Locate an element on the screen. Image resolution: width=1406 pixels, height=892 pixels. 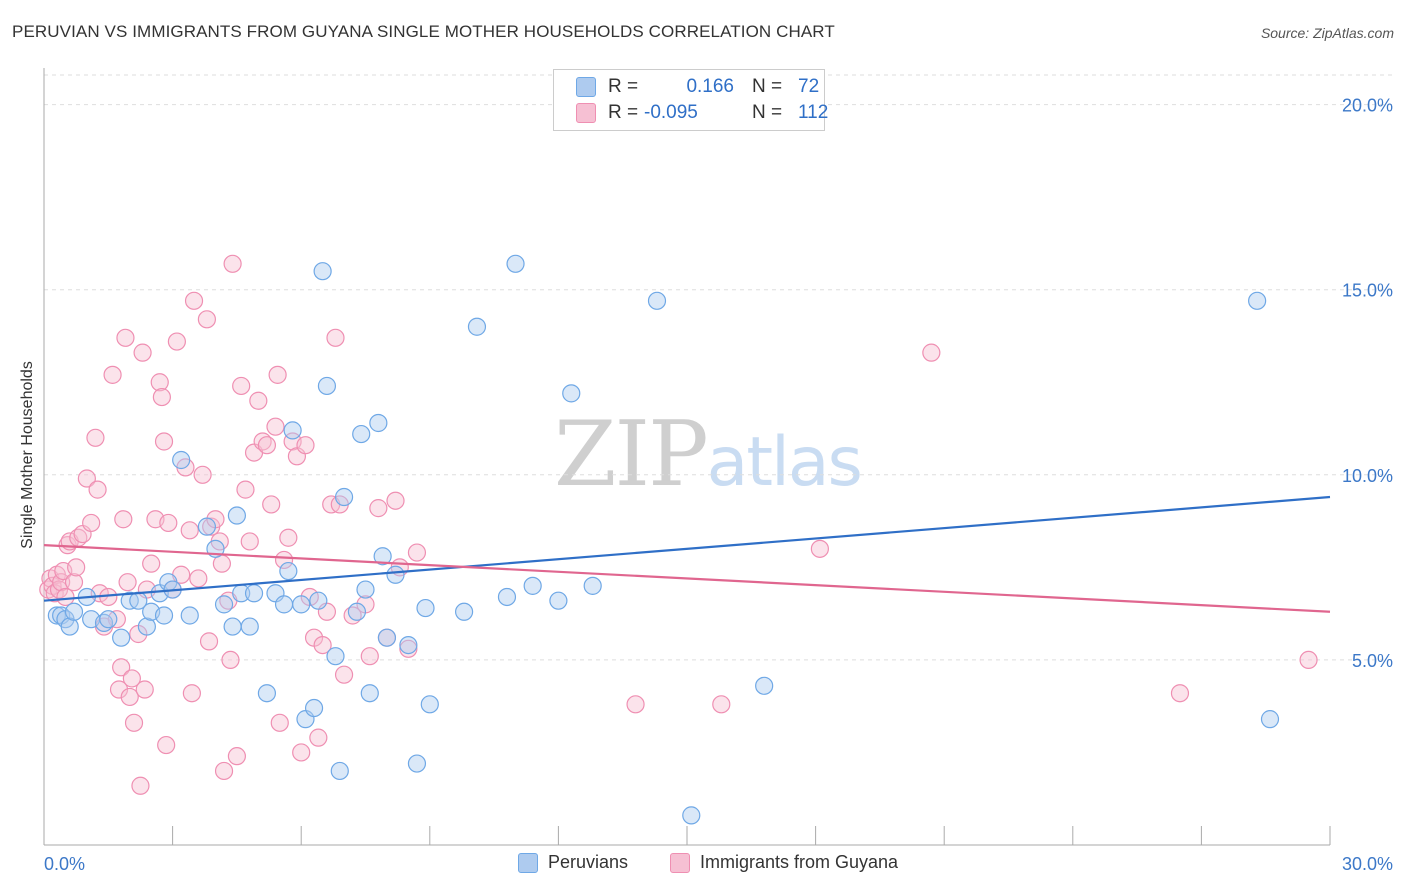
corr-n-value: 72 is located at coordinates (809, 86).